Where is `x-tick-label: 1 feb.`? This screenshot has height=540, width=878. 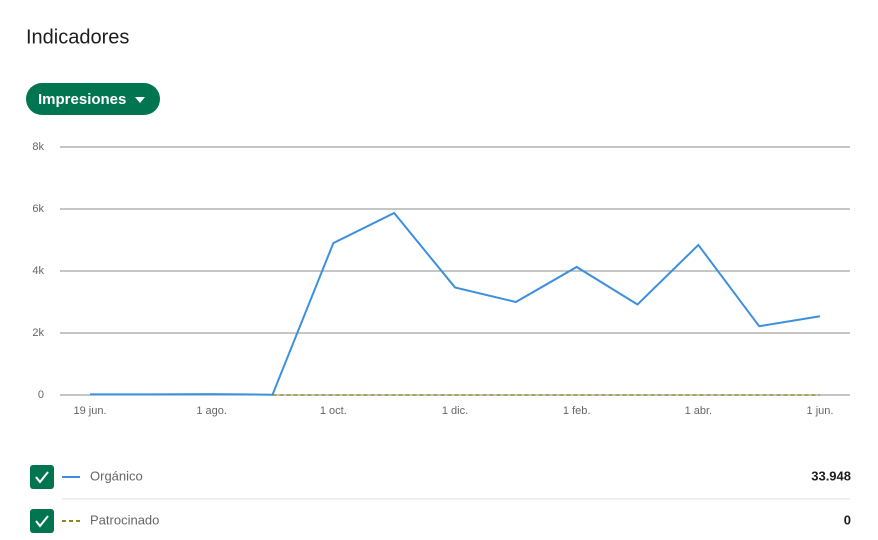 x-tick-label: 1 feb. is located at coordinates (577, 411).